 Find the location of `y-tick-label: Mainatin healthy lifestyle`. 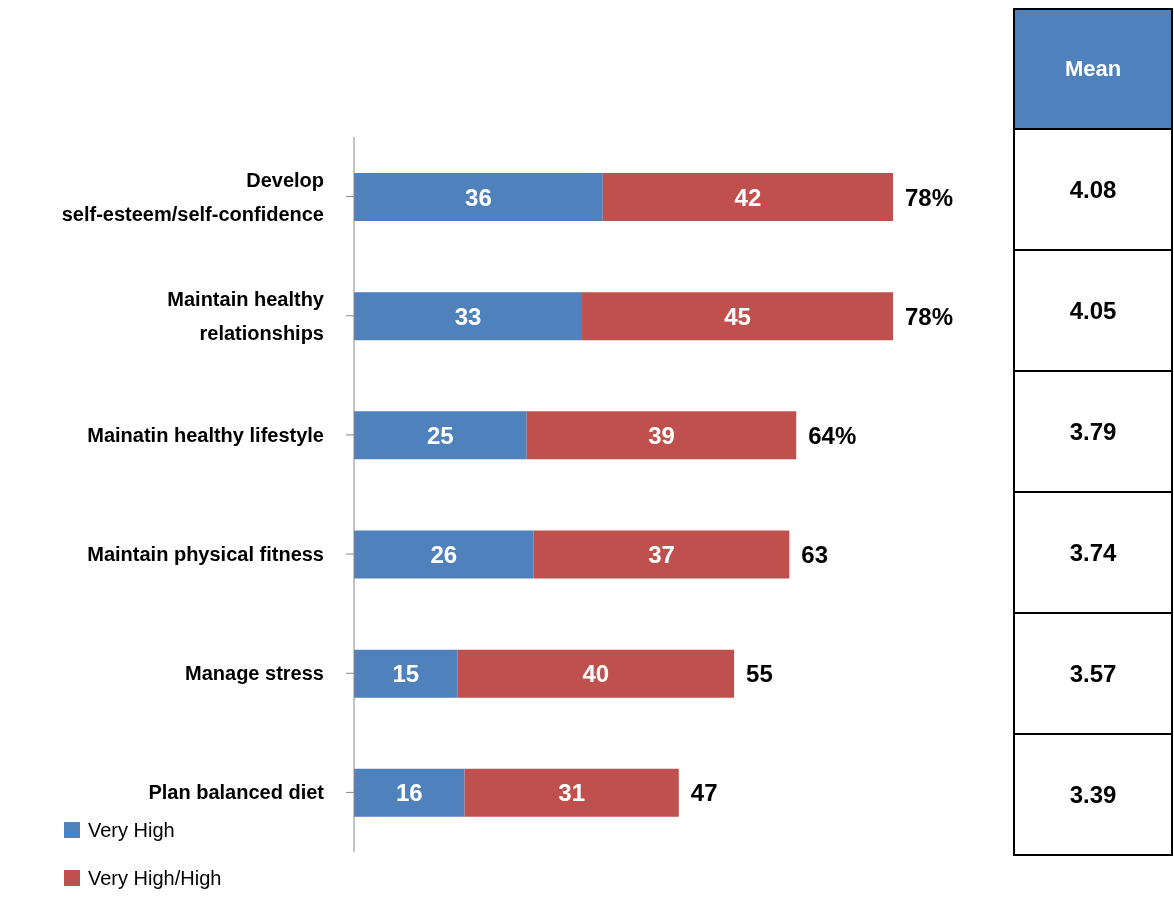

y-tick-label: Mainatin healthy lifestyle is located at coordinates (205, 434).